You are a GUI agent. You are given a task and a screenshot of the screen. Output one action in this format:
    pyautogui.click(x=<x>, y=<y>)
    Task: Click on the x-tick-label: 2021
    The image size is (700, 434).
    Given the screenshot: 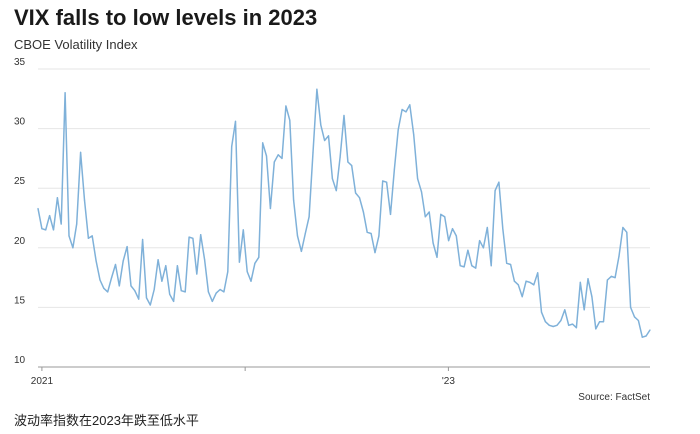 What is the action you would take?
    pyautogui.click(x=42, y=381)
    